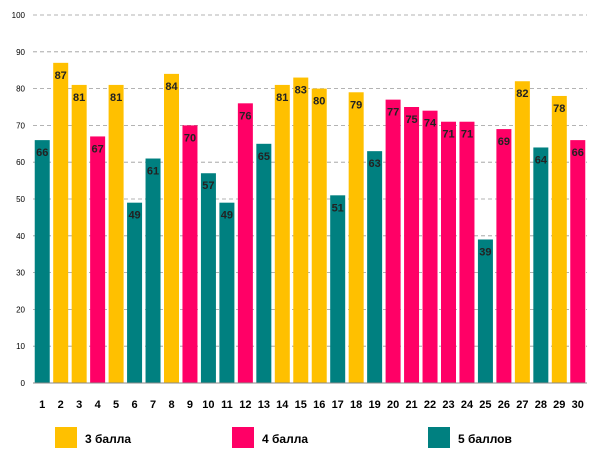 The width and height of the screenshot is (593, 460). Describe the element at coordinates (301, 91) in the screenshot. I see `data-label: 83` at that location.